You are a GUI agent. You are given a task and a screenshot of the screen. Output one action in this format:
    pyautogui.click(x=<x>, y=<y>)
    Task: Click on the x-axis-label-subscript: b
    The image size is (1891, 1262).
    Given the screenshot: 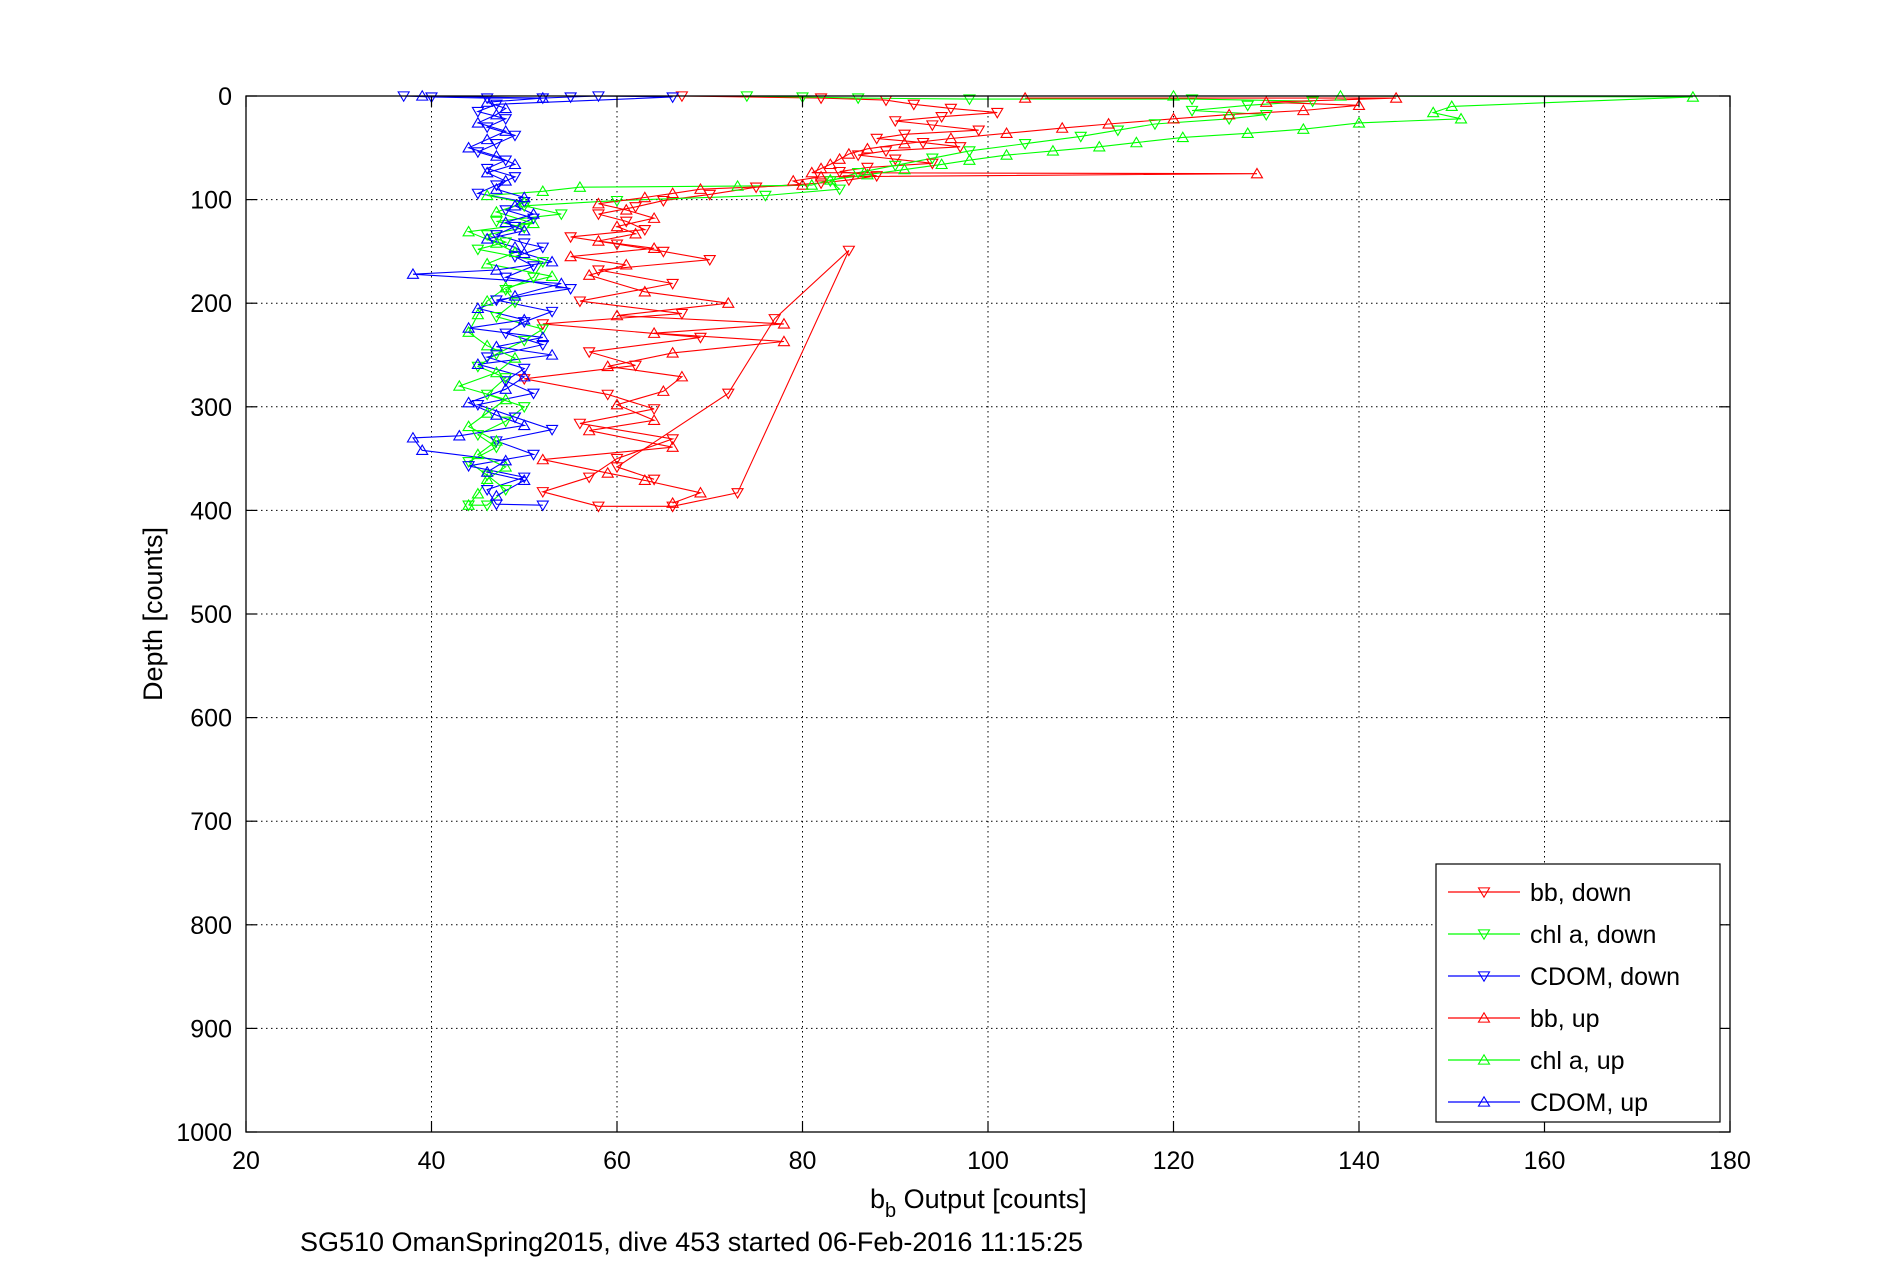 What is the action you would take?
    pyautogui.click(x=890, y=1211)
    